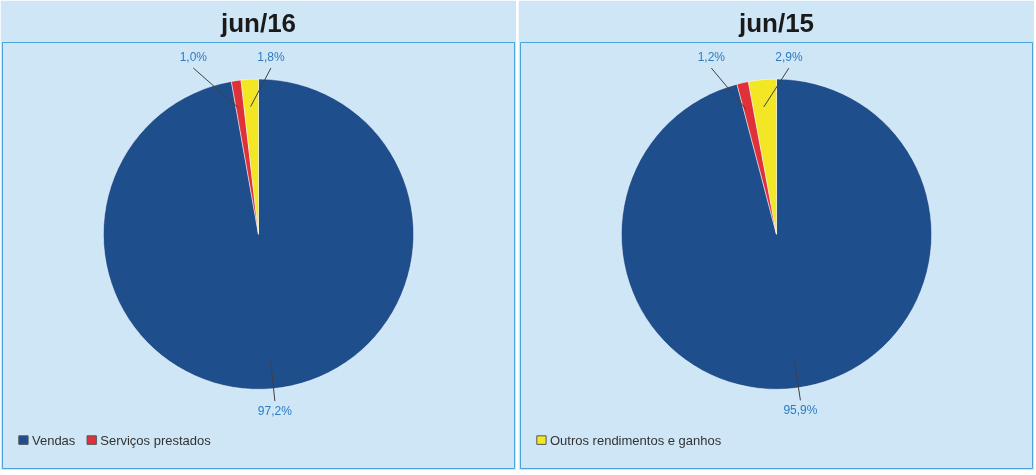 The height and width of the screenshot is (475, 1036). I want to click on data-label: 2,9%, so click(789, 56).